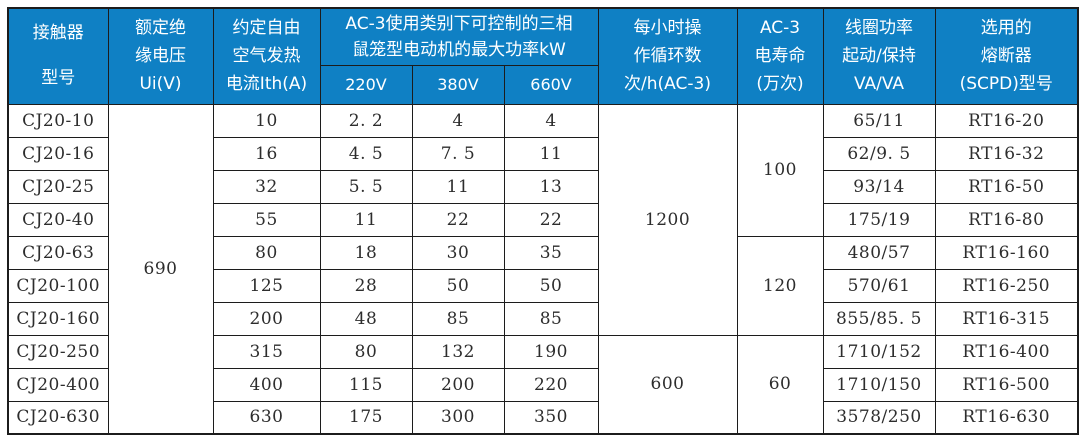 The height and width of the screenshot is (440, 1085). I want to click on cell-ith: 16, so click(266, 153).